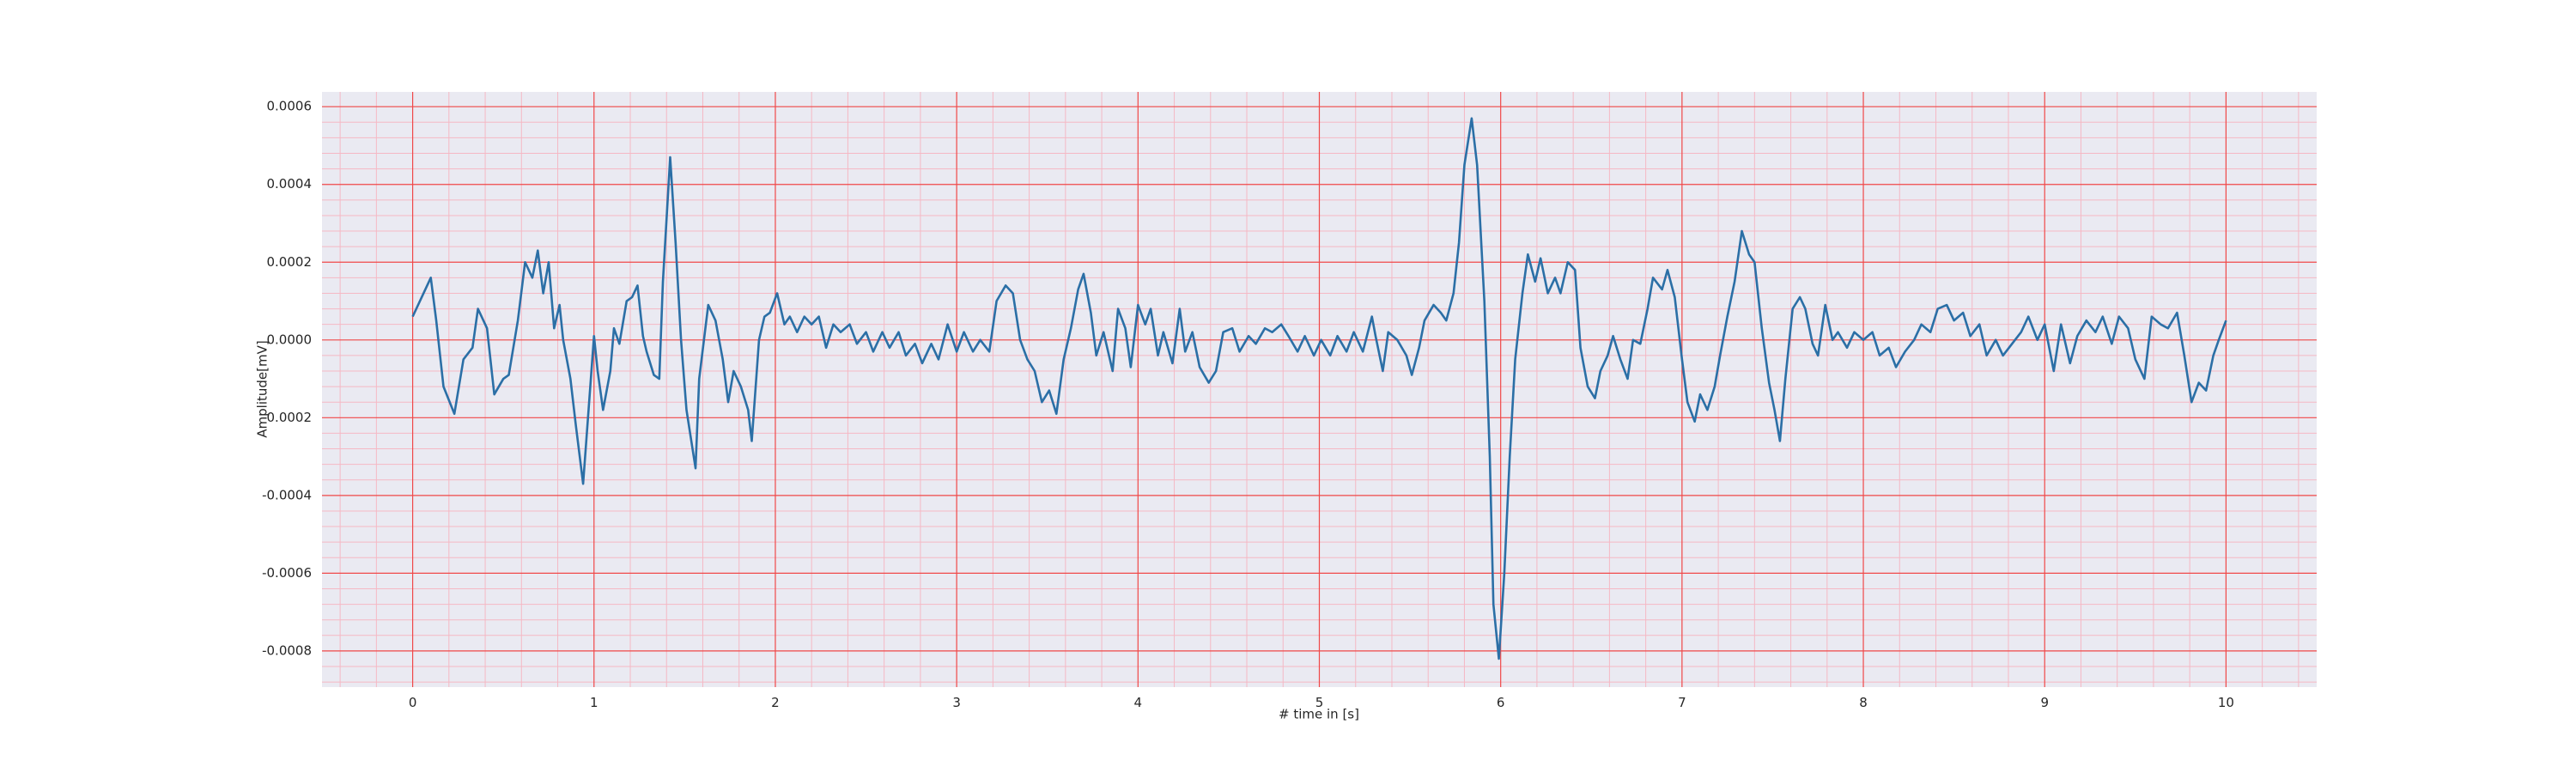  I want to click on y-tick-label: 0.0002, so click(290, 262).